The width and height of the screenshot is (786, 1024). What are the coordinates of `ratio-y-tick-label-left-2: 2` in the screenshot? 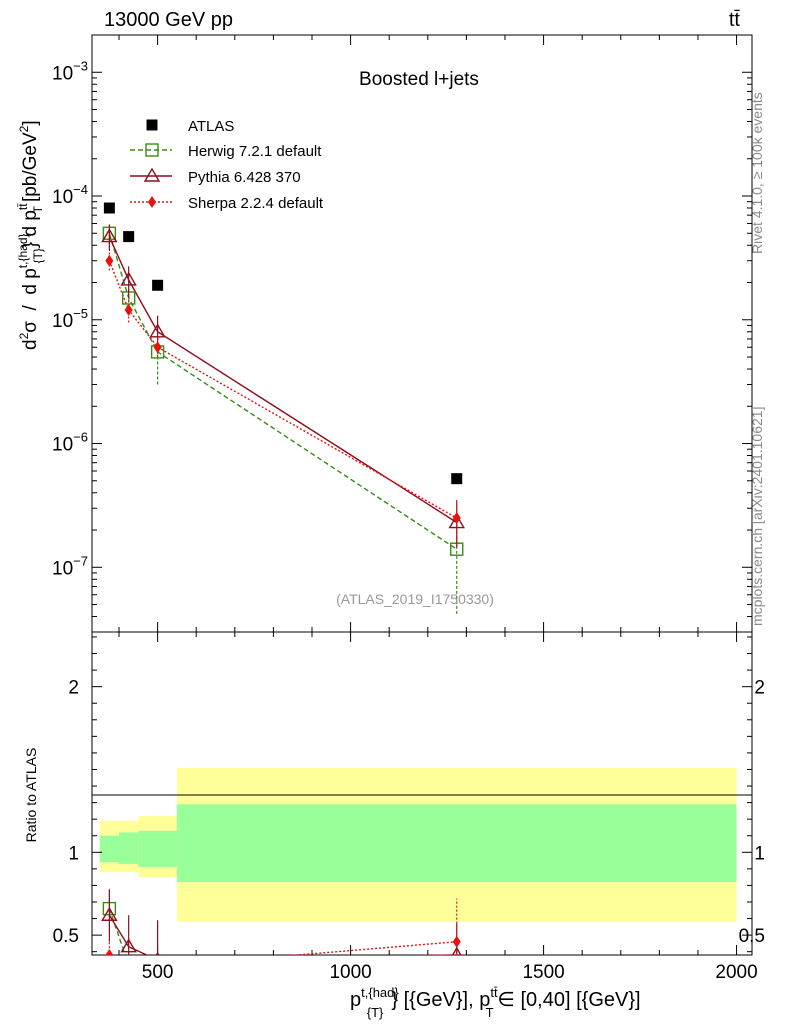 It's located at (73, 688).